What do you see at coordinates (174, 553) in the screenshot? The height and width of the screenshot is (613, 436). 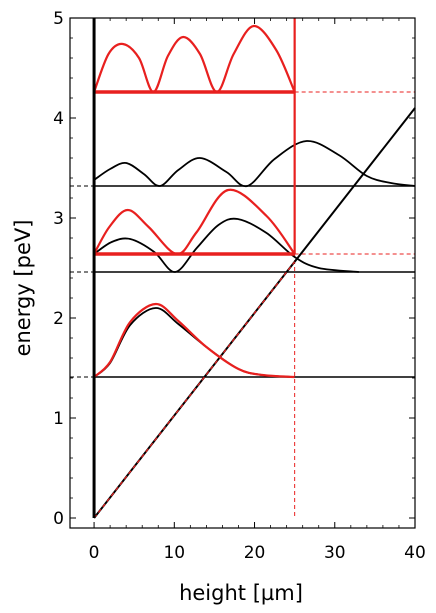 I see `x-tick-label: 10` at bounding box center [174, 553].